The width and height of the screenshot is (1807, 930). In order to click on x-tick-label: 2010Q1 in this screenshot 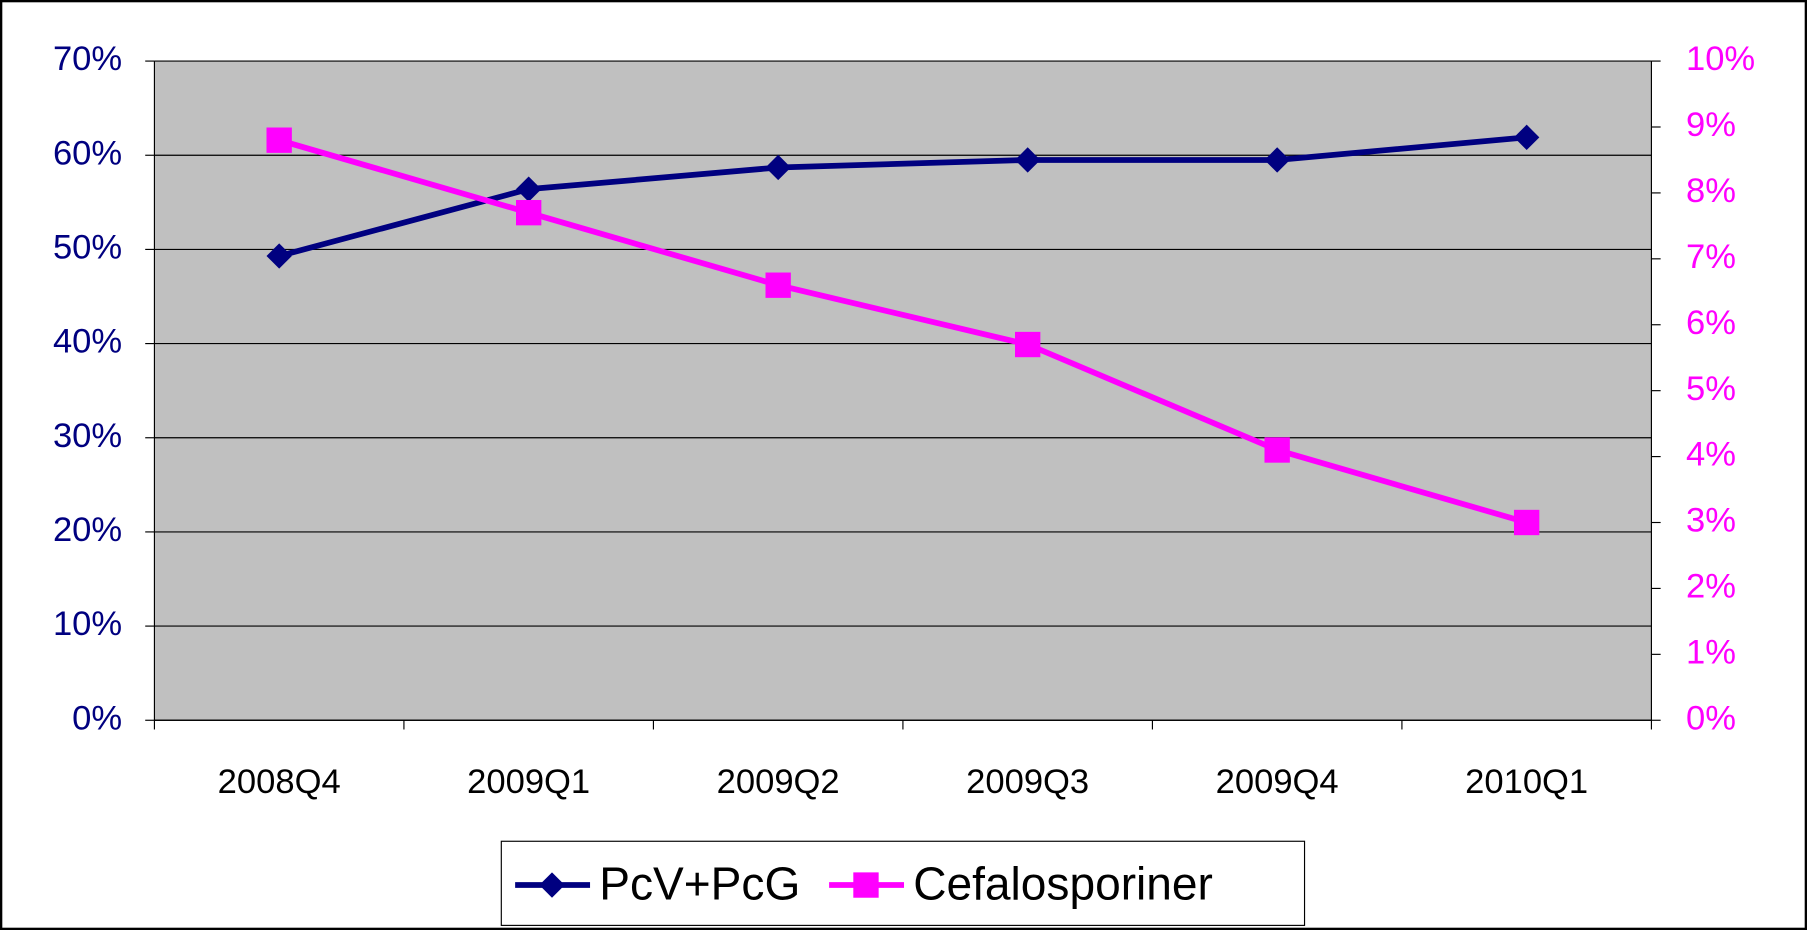, I will do `click(1526, 782)`.